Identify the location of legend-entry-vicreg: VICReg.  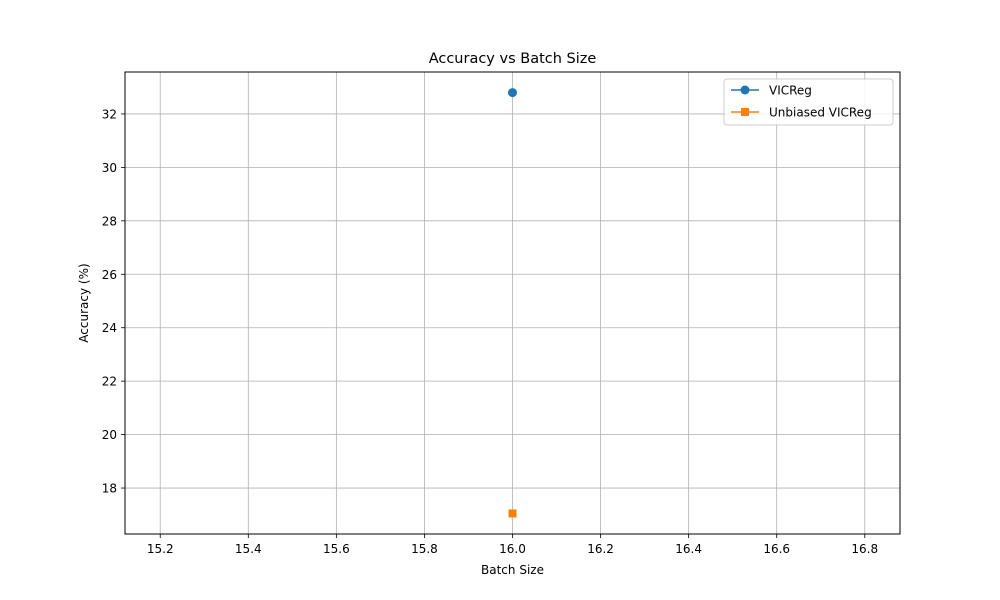
(771, 91).